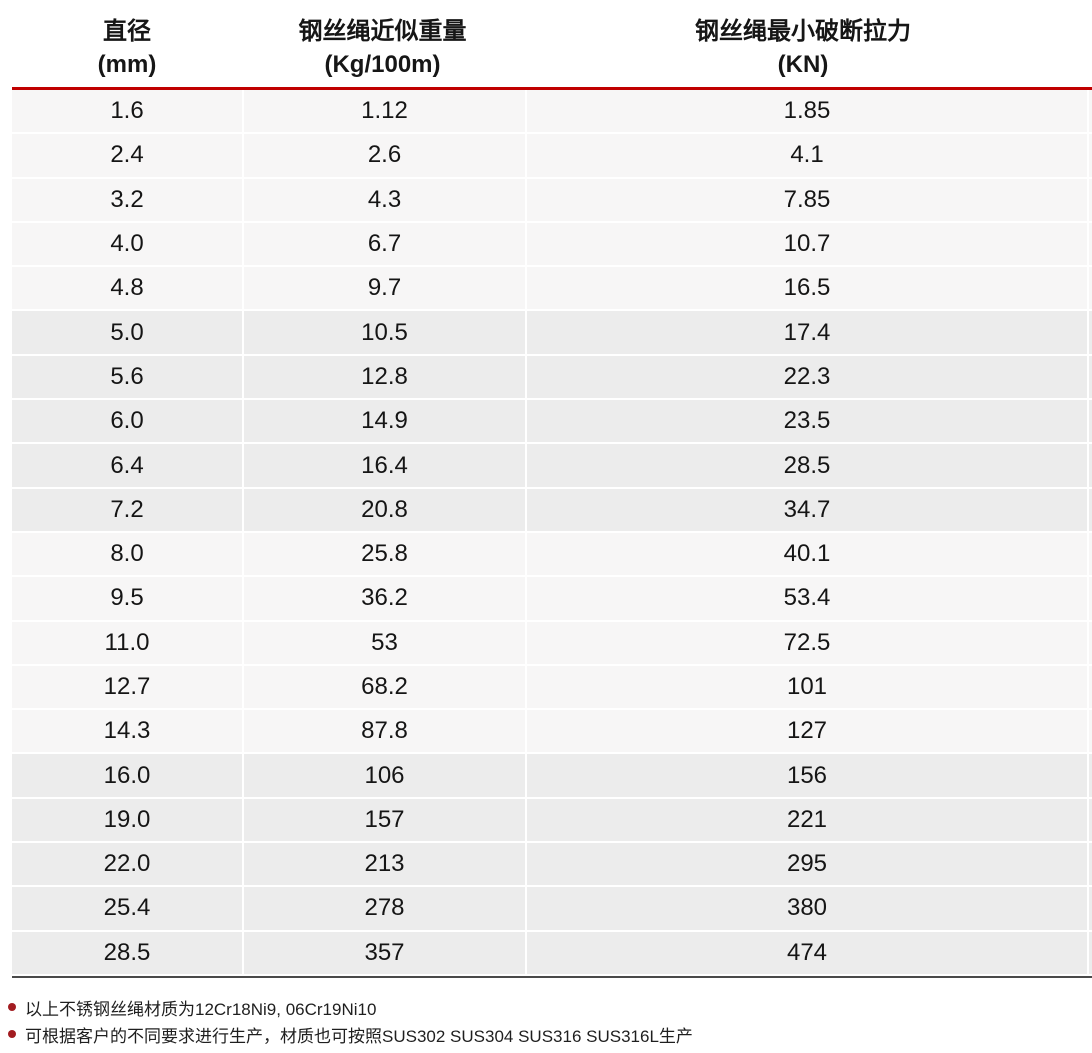  I want to click on table-cell-r10-c2: 20.8, so click(384, 509).